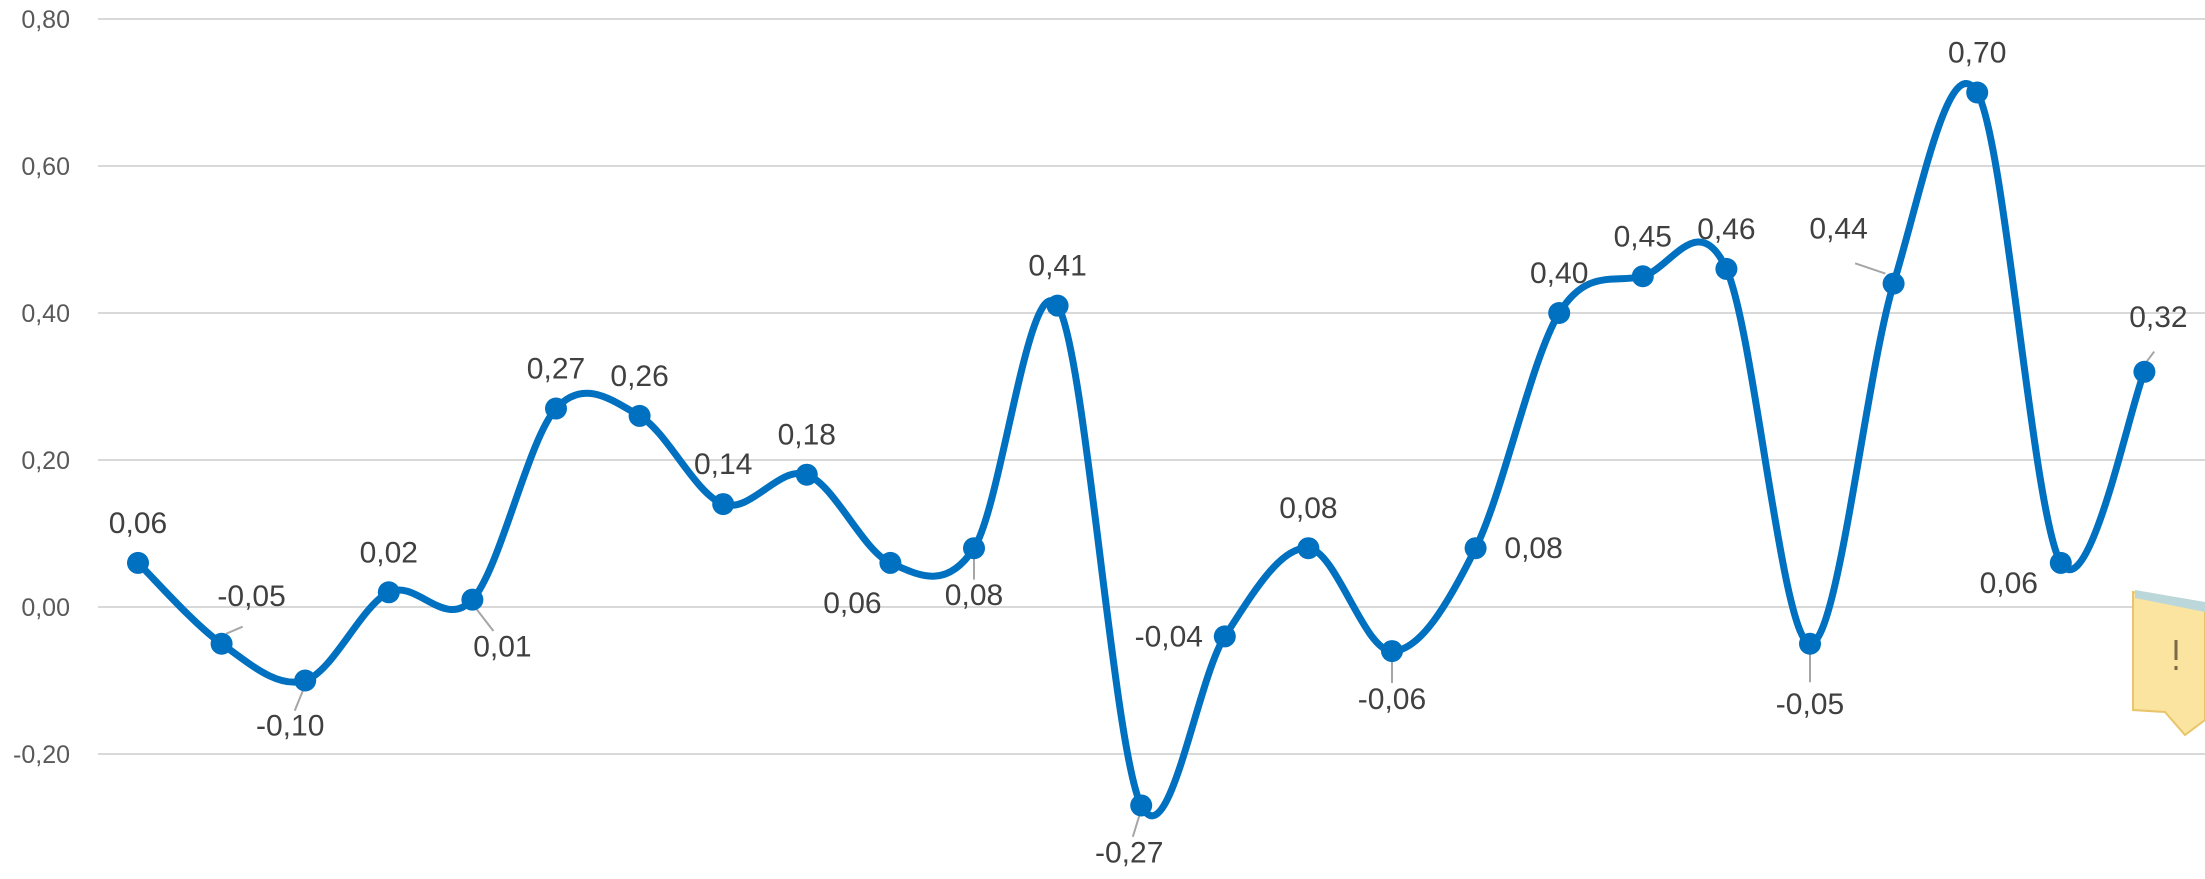 The image size is (2205, 879). I want to click on sticky-note-tab, so click(2170, 601).